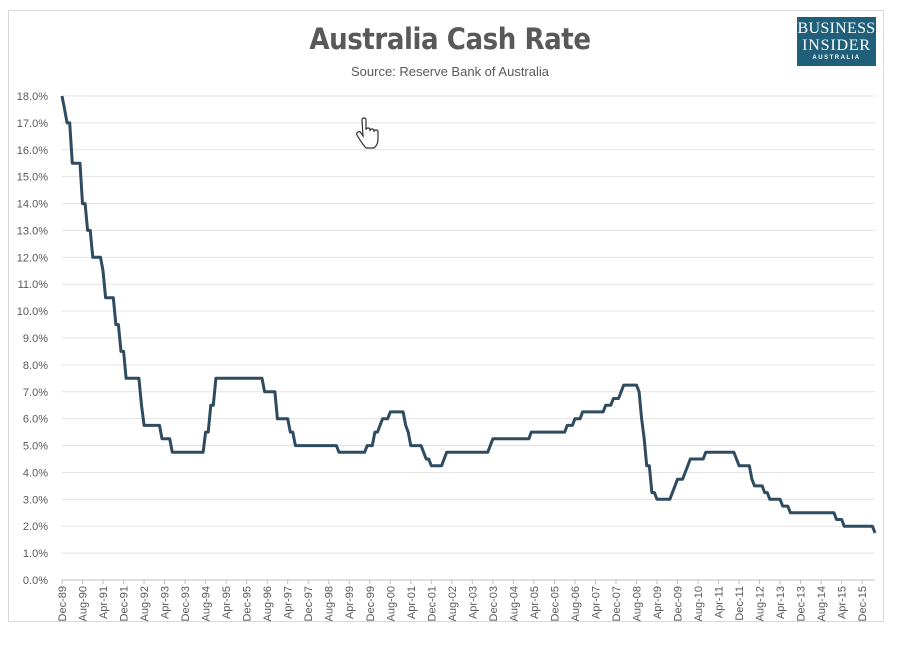  Describe the element at coordinates (35, 581) in the screenshot. I see `y-tick-label: 0.0%` at that location.